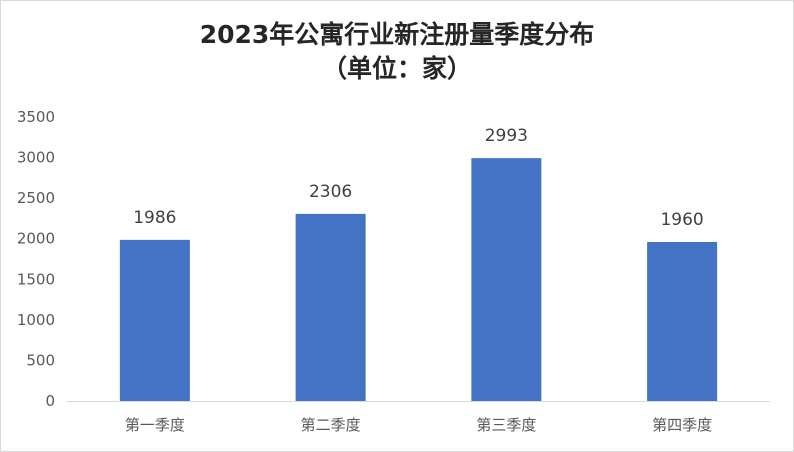  What do you see at coordinates (36, 158) in the screenshot?
I see `y-tick-label: 3000` at bounding box center [36, 158].